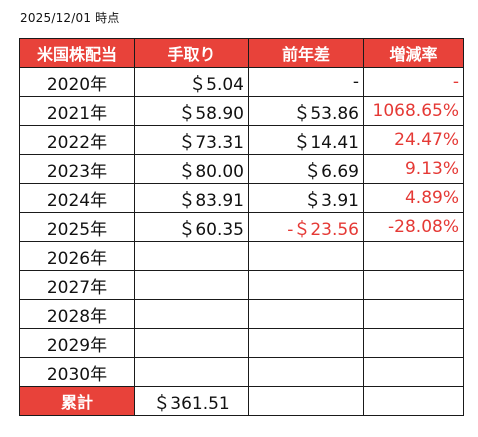 The height and width of the screenshot is (437, 478). I want to click on payment-cell: ＄58.90, so click(191, 111).